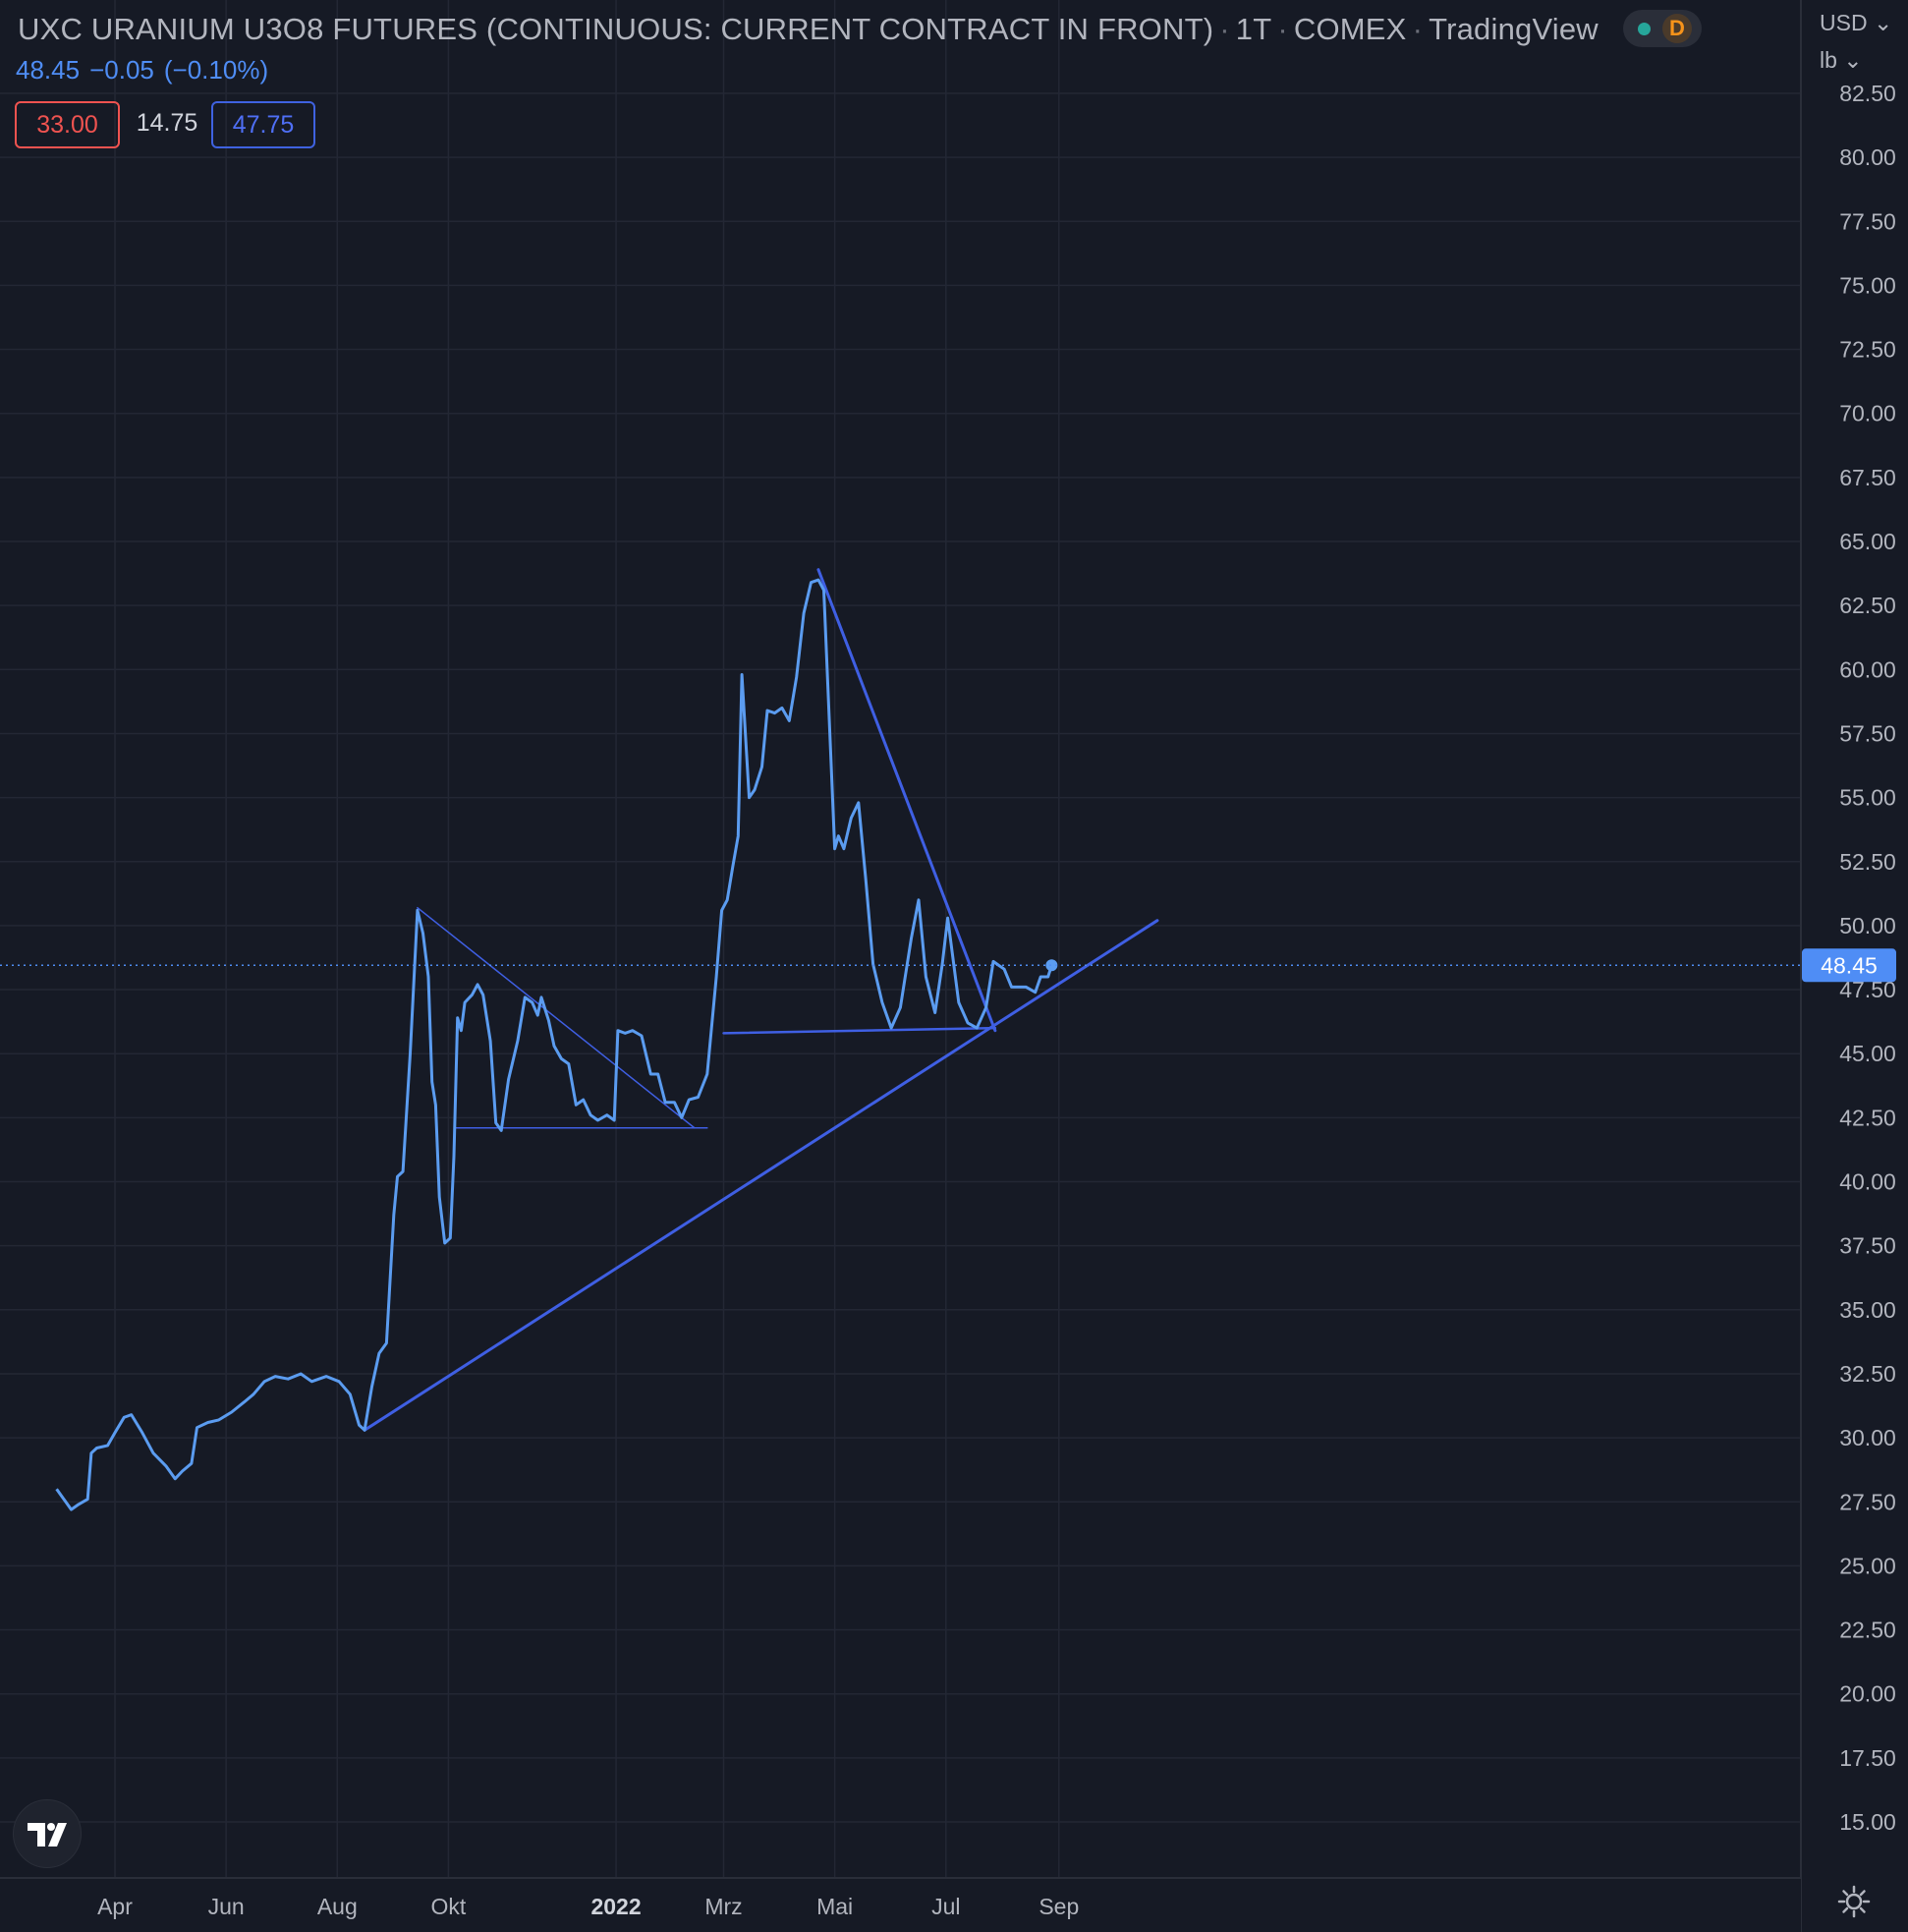 Image resolution: width=1908 pixels, height=1932 pixels. I want to click on last-price-tag: 48.45, so click(1849, 966).